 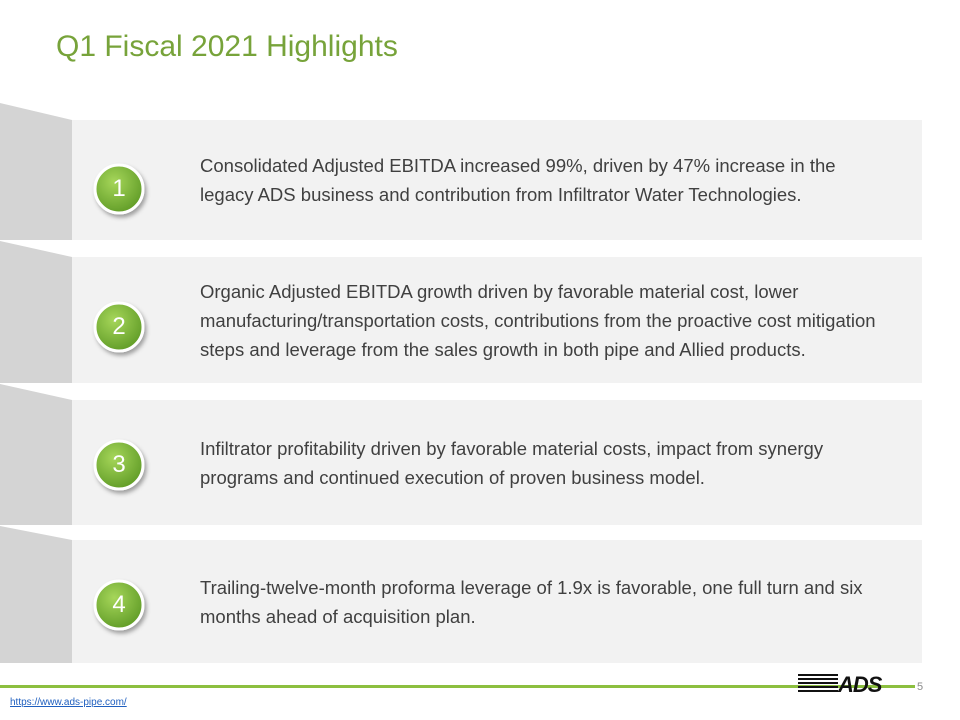 What do you see at coordinates (119, 604) in the screenshot?
I see `item-number: 4` at bounding box center [119, 604].